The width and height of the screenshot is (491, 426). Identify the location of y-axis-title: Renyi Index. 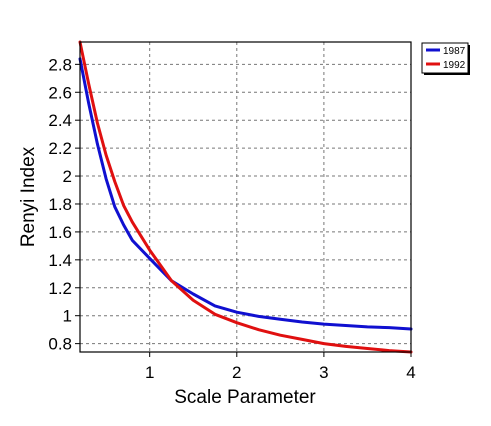
(28, 196).